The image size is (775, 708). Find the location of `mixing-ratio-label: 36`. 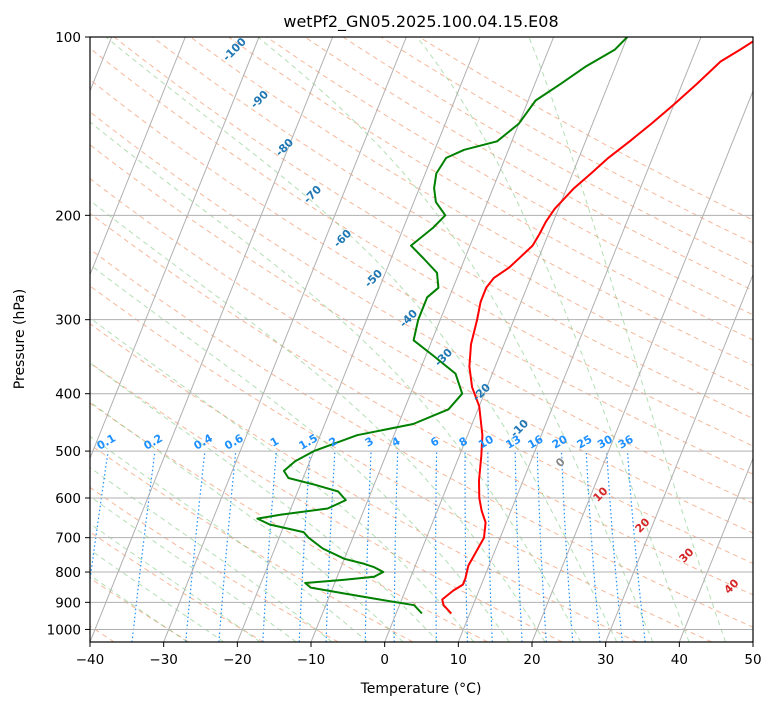

mixing-ratio-label: 36 is located at coordinates (626, 441).